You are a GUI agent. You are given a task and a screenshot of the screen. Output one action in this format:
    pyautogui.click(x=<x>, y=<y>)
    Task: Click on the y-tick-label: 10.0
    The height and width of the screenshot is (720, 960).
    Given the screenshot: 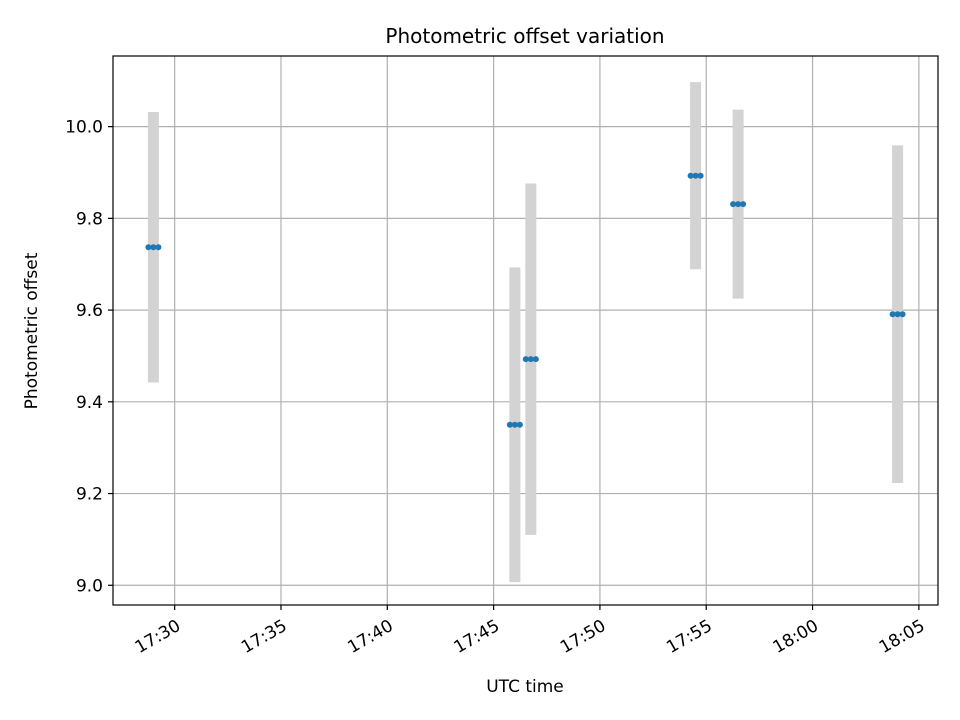 What is the action you would take?
    pyautogui.click(x=84, y=128)
    